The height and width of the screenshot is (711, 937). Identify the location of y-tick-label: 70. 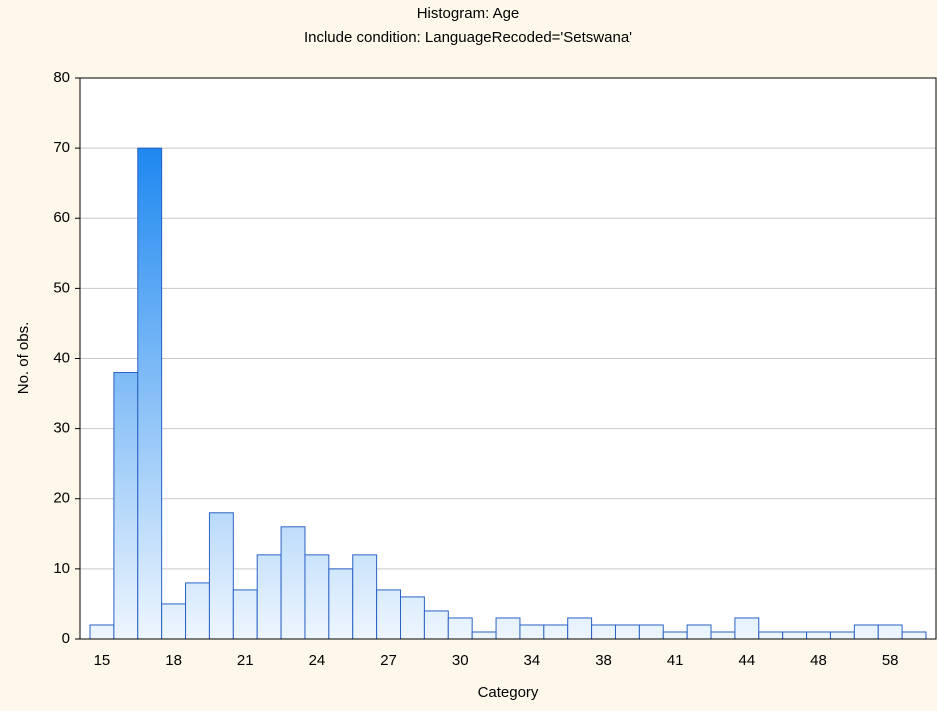
(61, 147).